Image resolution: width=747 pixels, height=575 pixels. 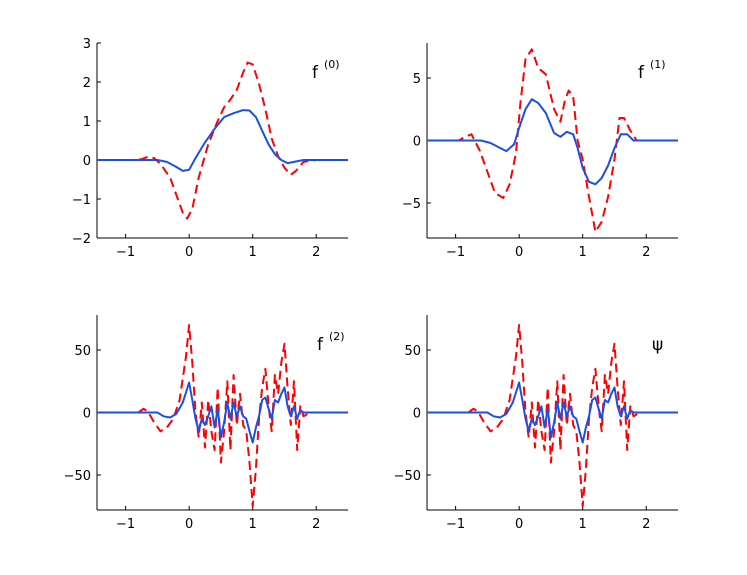 I want to click on chart-panel-4: −1 0 1 2 −50 0 50 ψ, so click(x=536, y=423).